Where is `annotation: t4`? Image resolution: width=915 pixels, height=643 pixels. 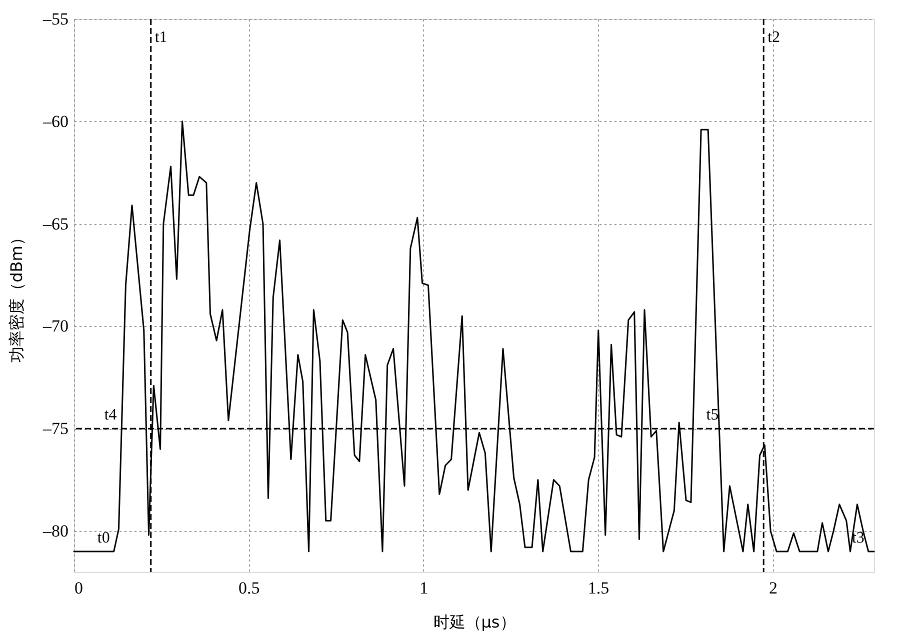
annotation: t4 is located at coordinates (110, 415).